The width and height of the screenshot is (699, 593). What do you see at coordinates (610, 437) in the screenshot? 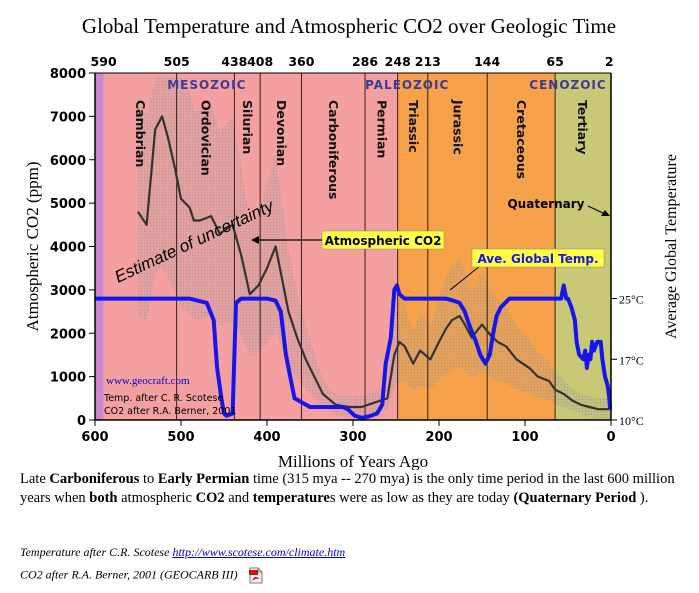
I see `x-tick-label: 0` at bounding box center [610, 437].